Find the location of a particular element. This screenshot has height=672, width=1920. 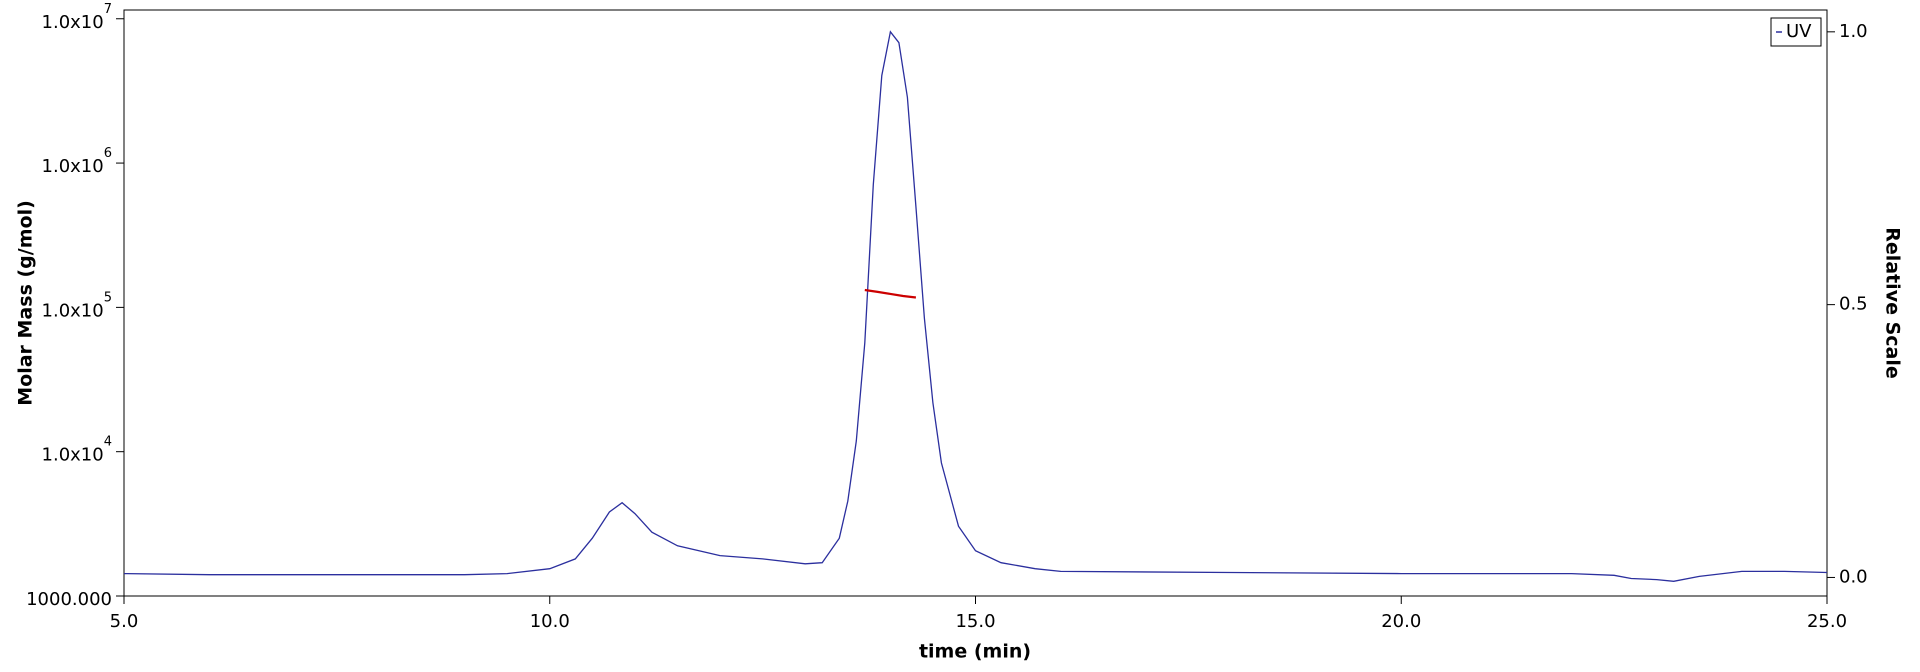

y-tick-label: 1.0x10⁵ is located at coordinates (77, 306).